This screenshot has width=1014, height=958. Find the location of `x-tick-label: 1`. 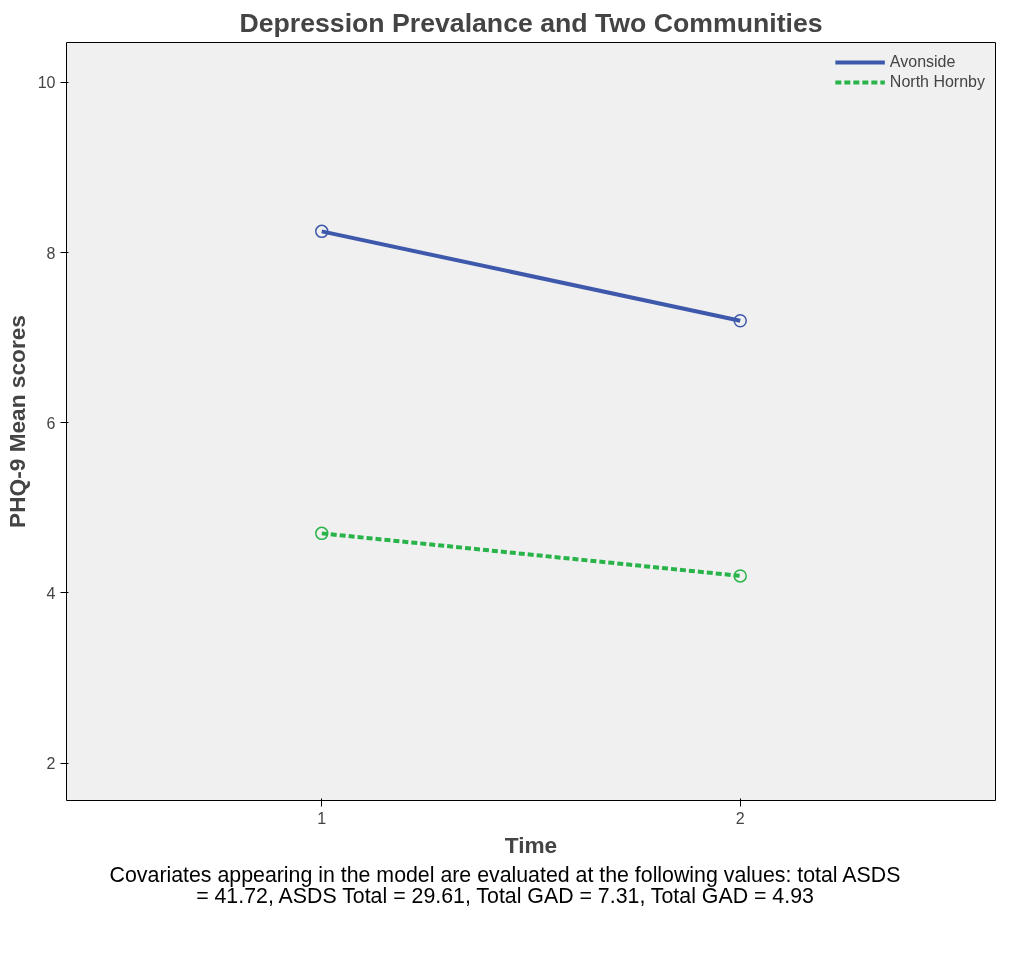

x-tick-label: 1 is located at coordinates (322, 818).